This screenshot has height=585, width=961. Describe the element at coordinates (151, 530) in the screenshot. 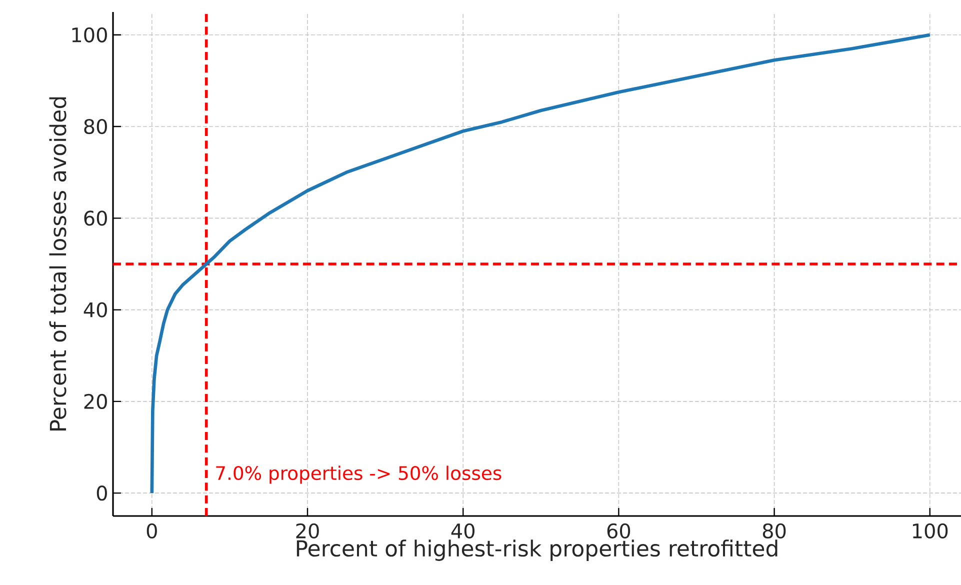

I see `x-tick-label: 0` at that location.